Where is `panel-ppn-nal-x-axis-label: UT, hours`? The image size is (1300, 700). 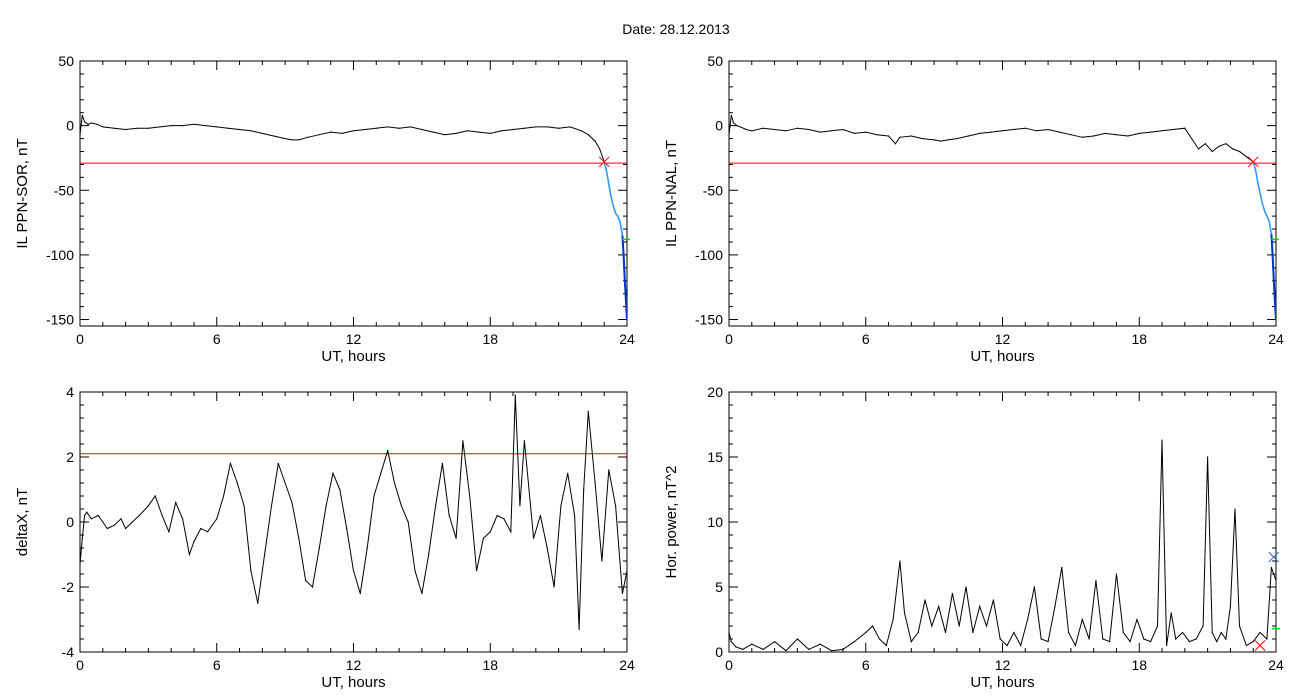
panel-ppn-nal-x-axis-label: UT, hours is located at coordinates (1002, 356).